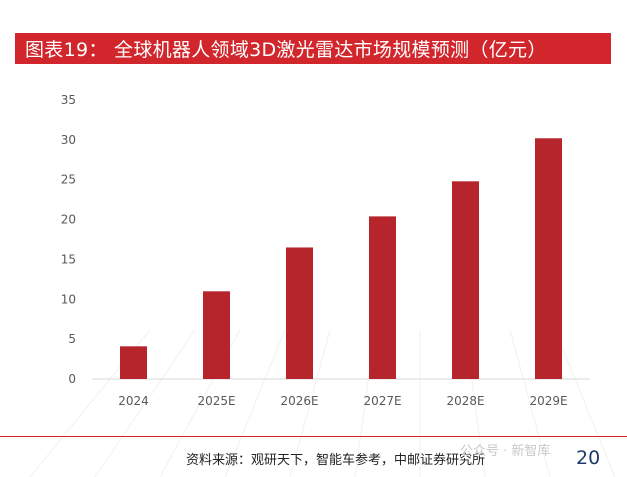 The width and height of the screenshot is (627, 477). I want to click on x-axis: 2024 2025E 2026E 2027E 2028E 2029E, so click(342, 401).